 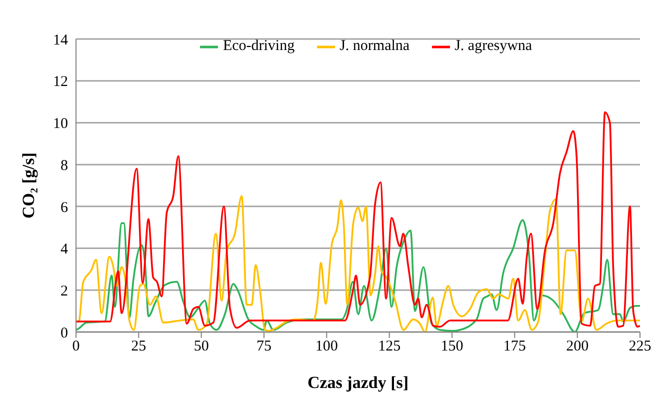 What do you see at coordinates (358, 382) in the screenshot?
I see `x-axis-title: Czas jazdy [s]` at bounding box center [358, 382].